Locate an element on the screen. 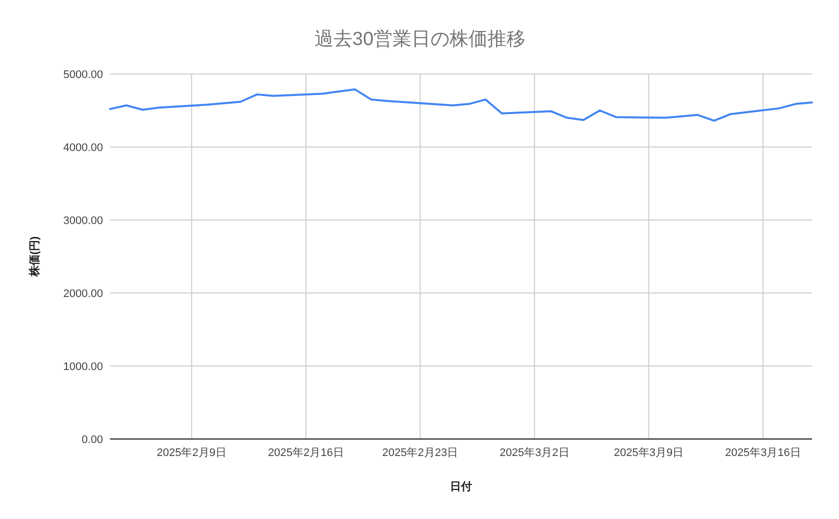  title: 過去30営業日の株価推移 is located at coordinates (420, 39).